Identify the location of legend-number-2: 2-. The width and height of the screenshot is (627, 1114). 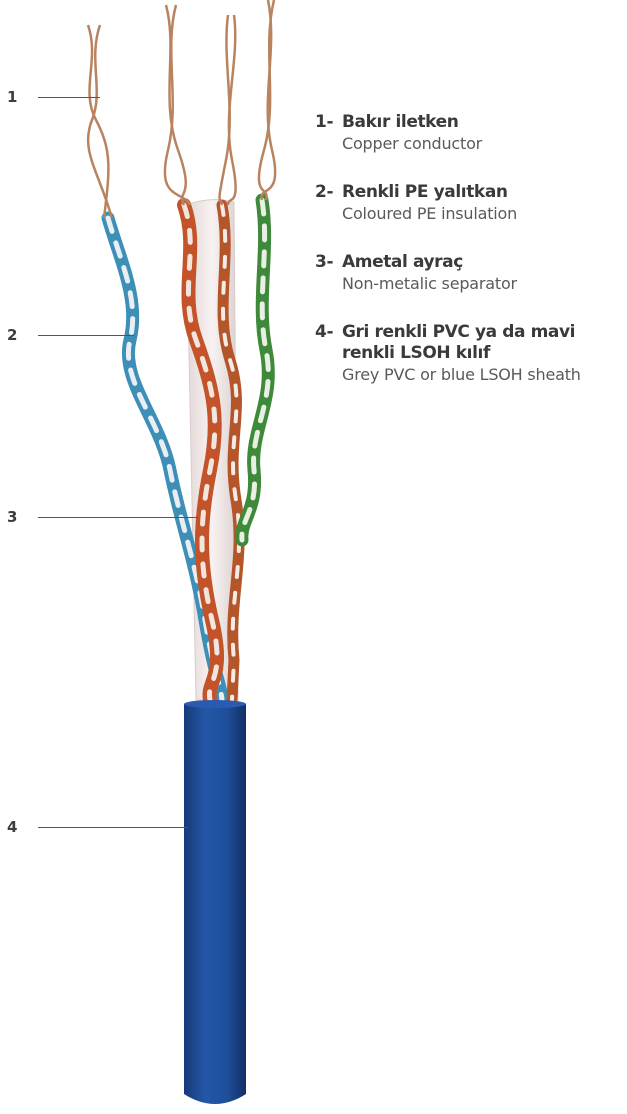
(324, 192).